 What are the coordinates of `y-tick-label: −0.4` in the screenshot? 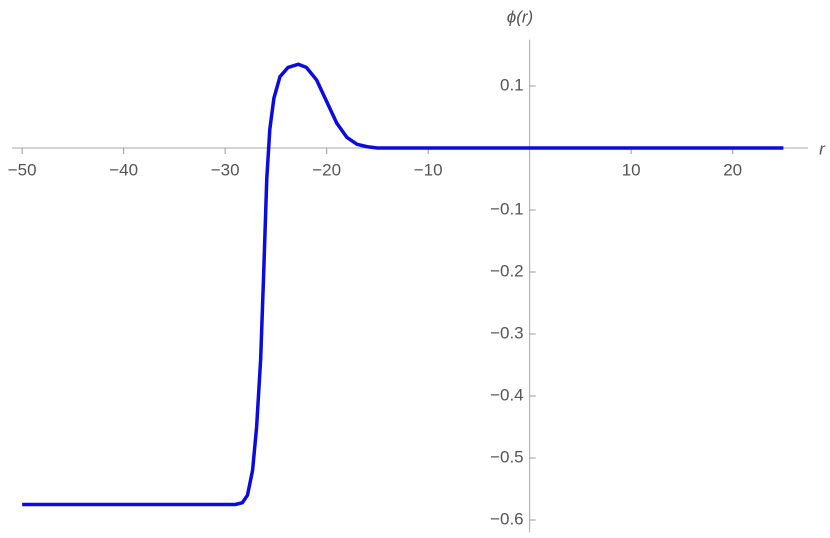 It's located at (507, 394).